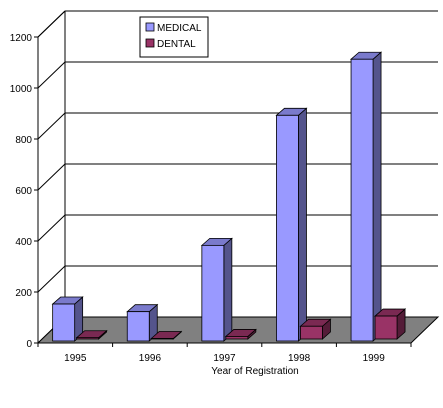 The image size is (443, 408). Describe the element at coordinates (179, 28) in the screenshot. I see `legend-label: MEDICAL` at that location.